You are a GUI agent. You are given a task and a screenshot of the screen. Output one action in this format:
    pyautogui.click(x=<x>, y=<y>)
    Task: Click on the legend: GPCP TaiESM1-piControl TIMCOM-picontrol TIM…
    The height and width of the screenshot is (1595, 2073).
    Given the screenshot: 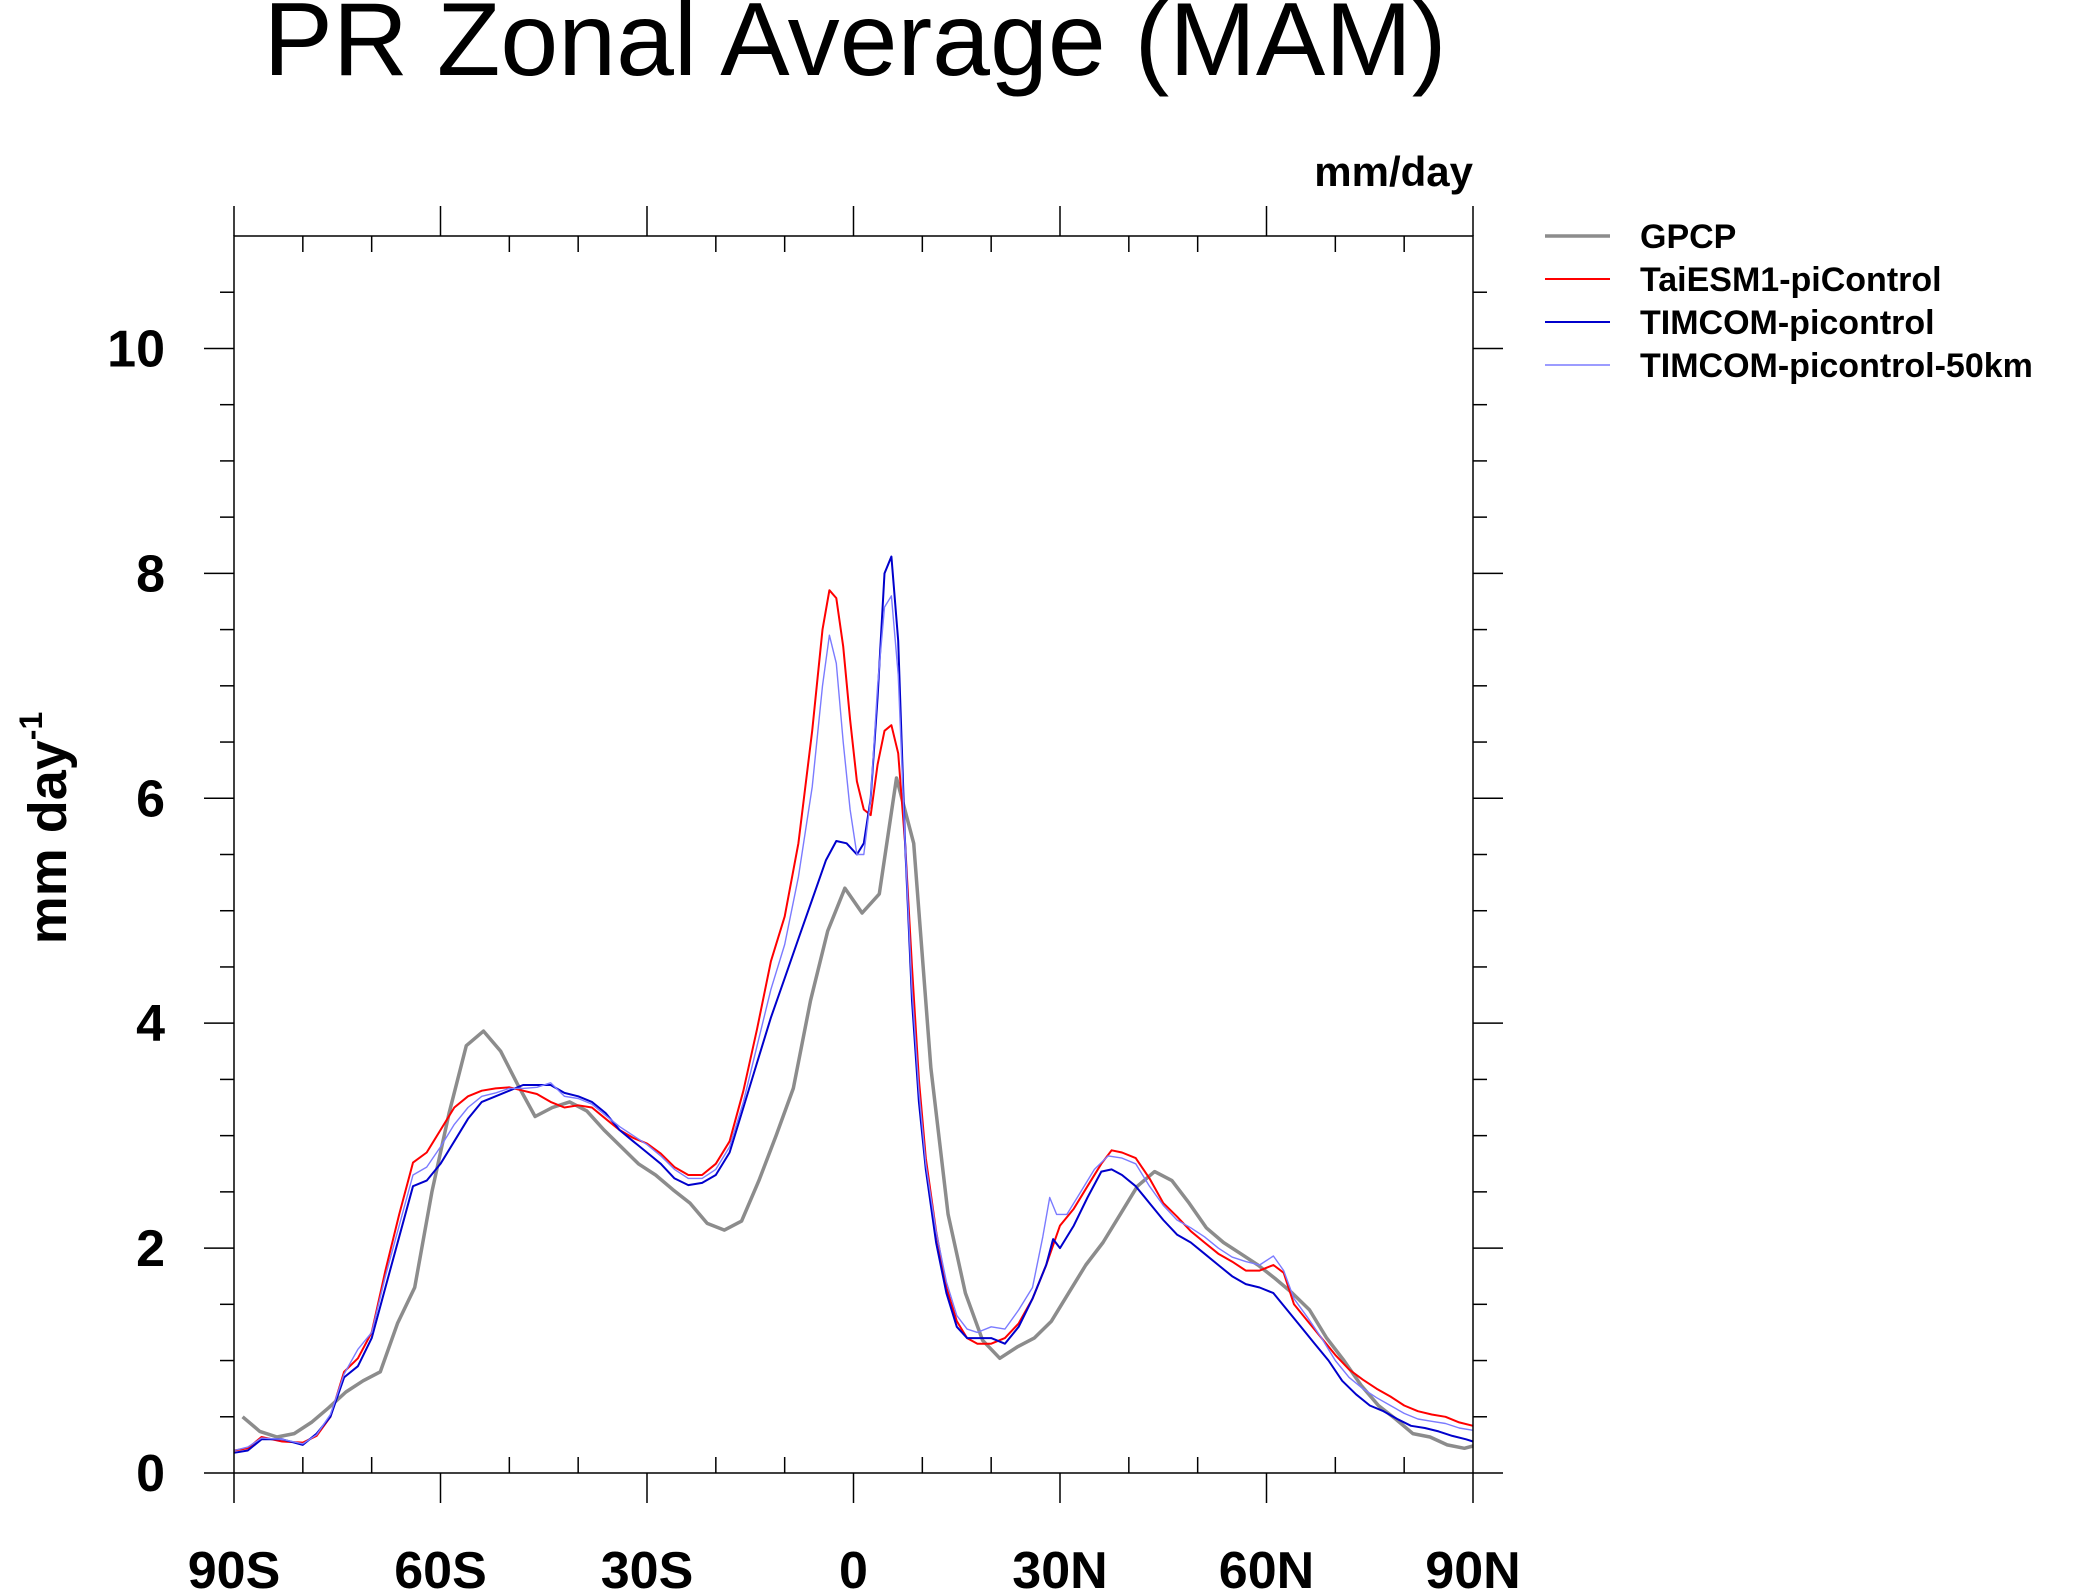 What is the action you would take?
    pyautogui.click(x=1789, y=301)
    